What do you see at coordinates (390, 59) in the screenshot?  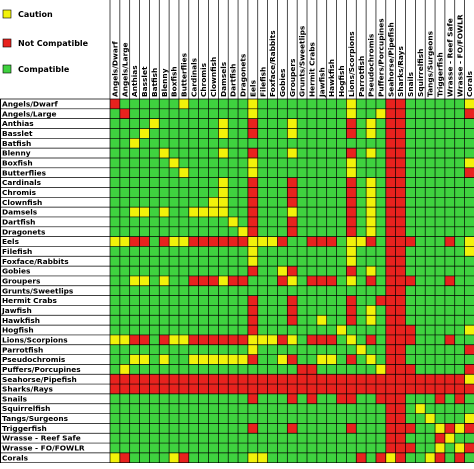 I see `column-label: Seahorse/Pipefish` at bounding box center [390, 59].